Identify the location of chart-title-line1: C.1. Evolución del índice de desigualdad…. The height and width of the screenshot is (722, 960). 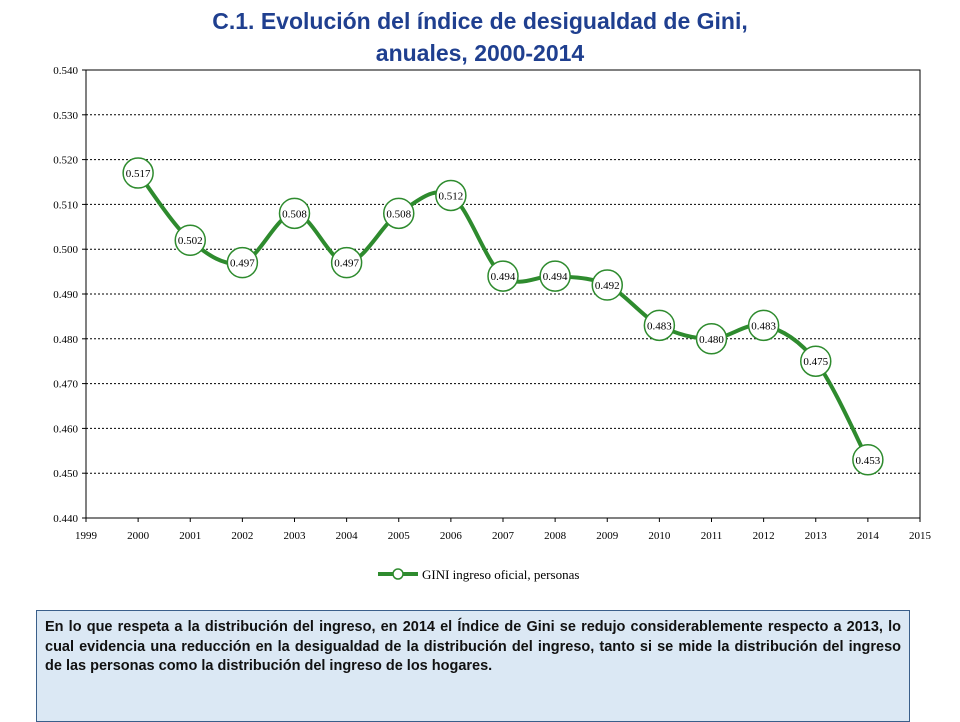
(480, 21).